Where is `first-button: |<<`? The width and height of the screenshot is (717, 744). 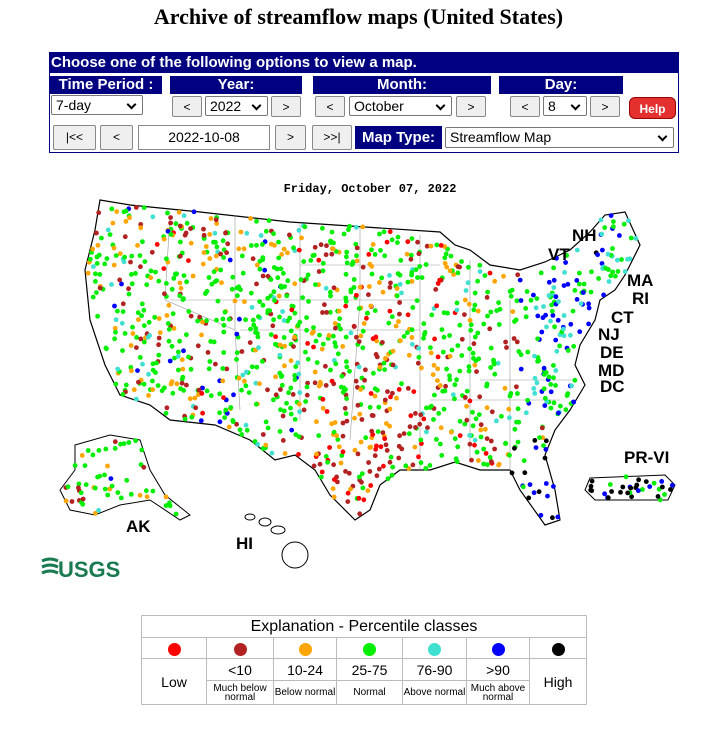 first-button: |<< is located at coordinates (74, 137).